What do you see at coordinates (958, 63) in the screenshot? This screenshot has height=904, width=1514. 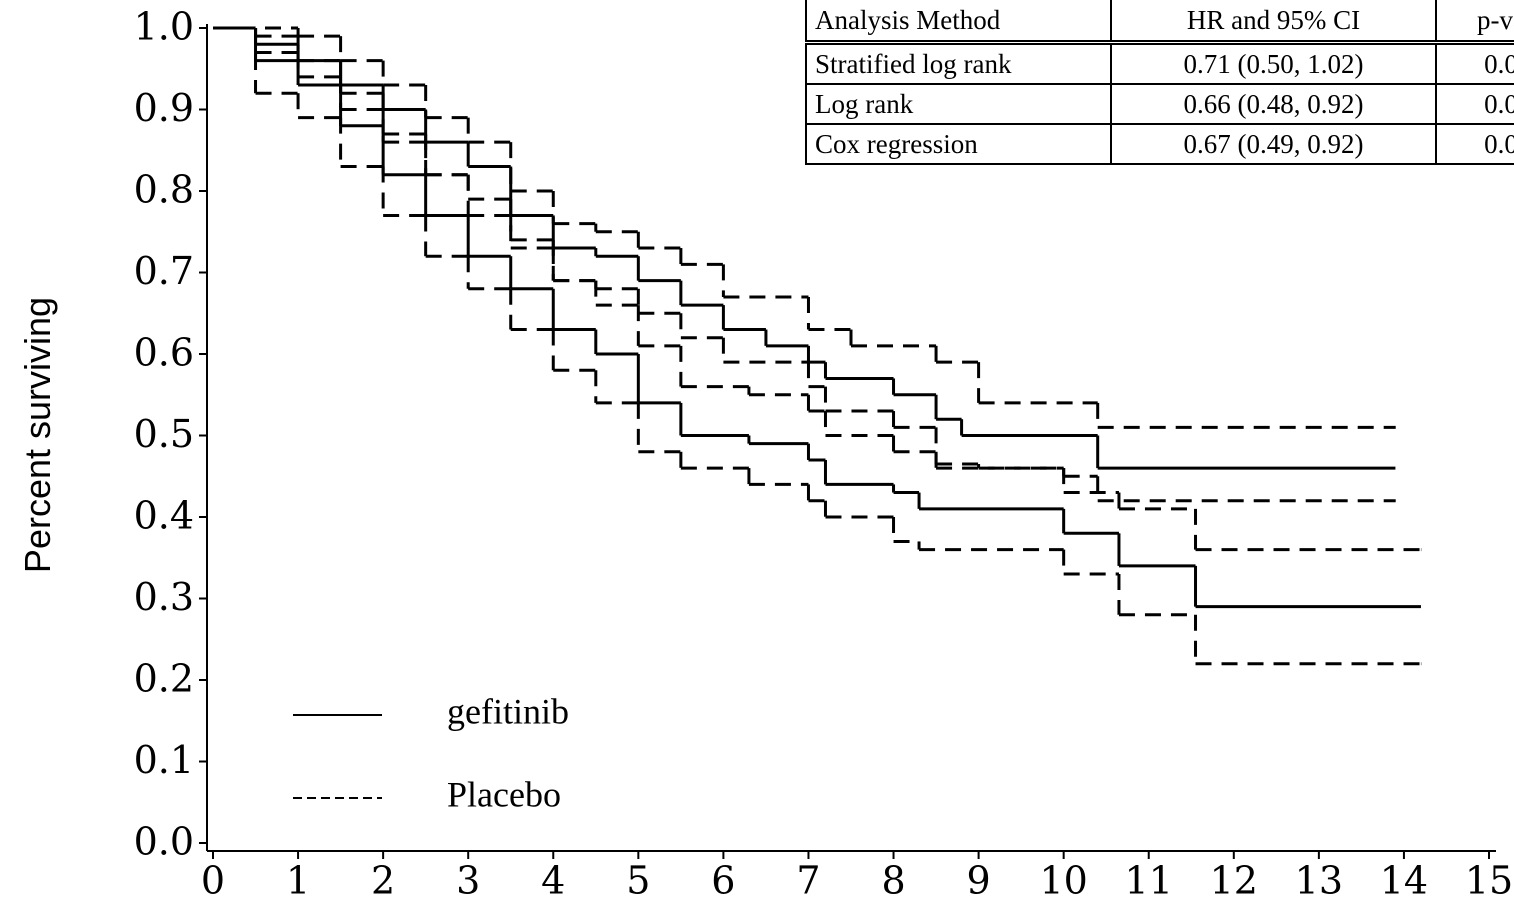 I see `table-cell: Stratified log rank` at bounding box center [958, 63].